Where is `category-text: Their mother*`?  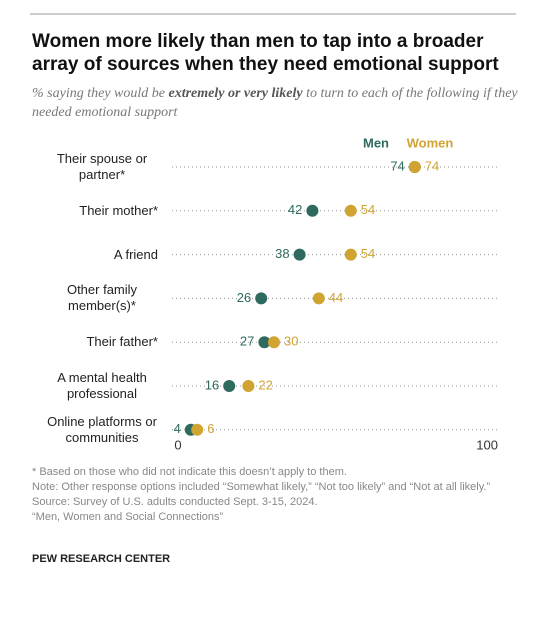 category-text: Their mother* is located at coordinates (118, 210).